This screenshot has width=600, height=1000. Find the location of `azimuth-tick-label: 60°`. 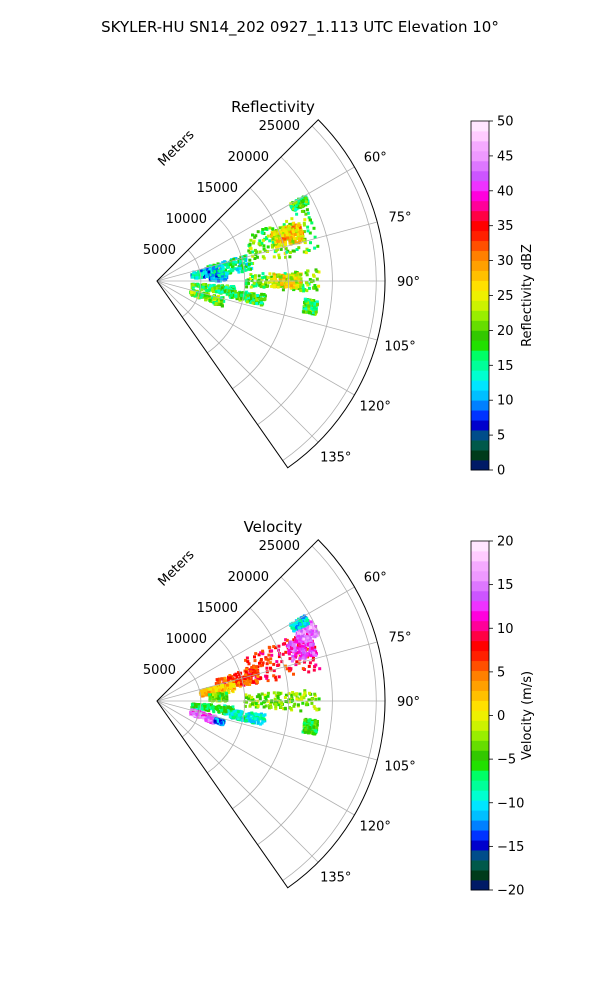

azimuth-tick-label: 60° is located at coordinates (375, 578).